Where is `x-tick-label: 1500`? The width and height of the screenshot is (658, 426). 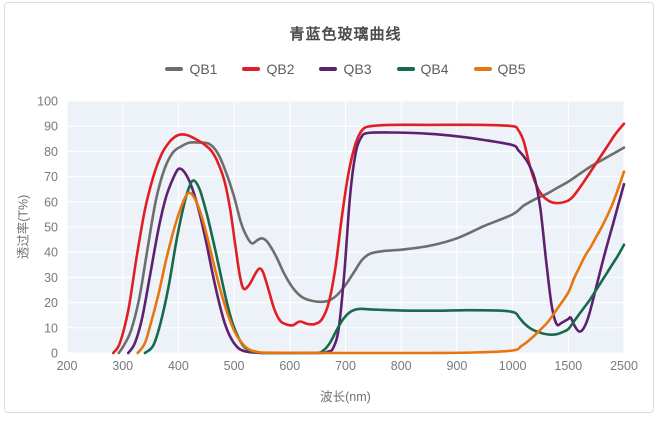
x-tick-label: 1500 is located at coordinates (568, 366).